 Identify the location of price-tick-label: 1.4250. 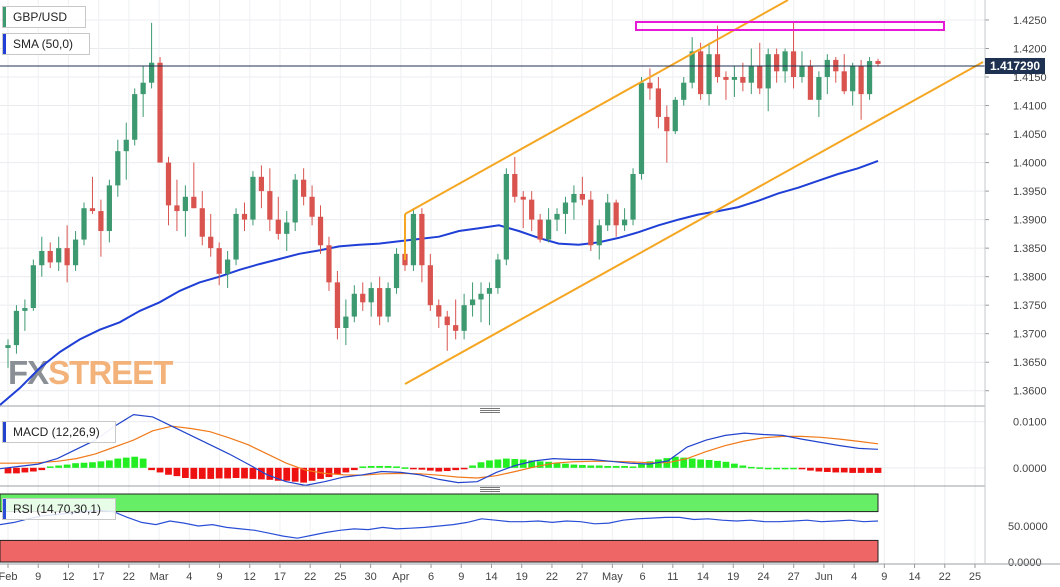
(1030, 21).